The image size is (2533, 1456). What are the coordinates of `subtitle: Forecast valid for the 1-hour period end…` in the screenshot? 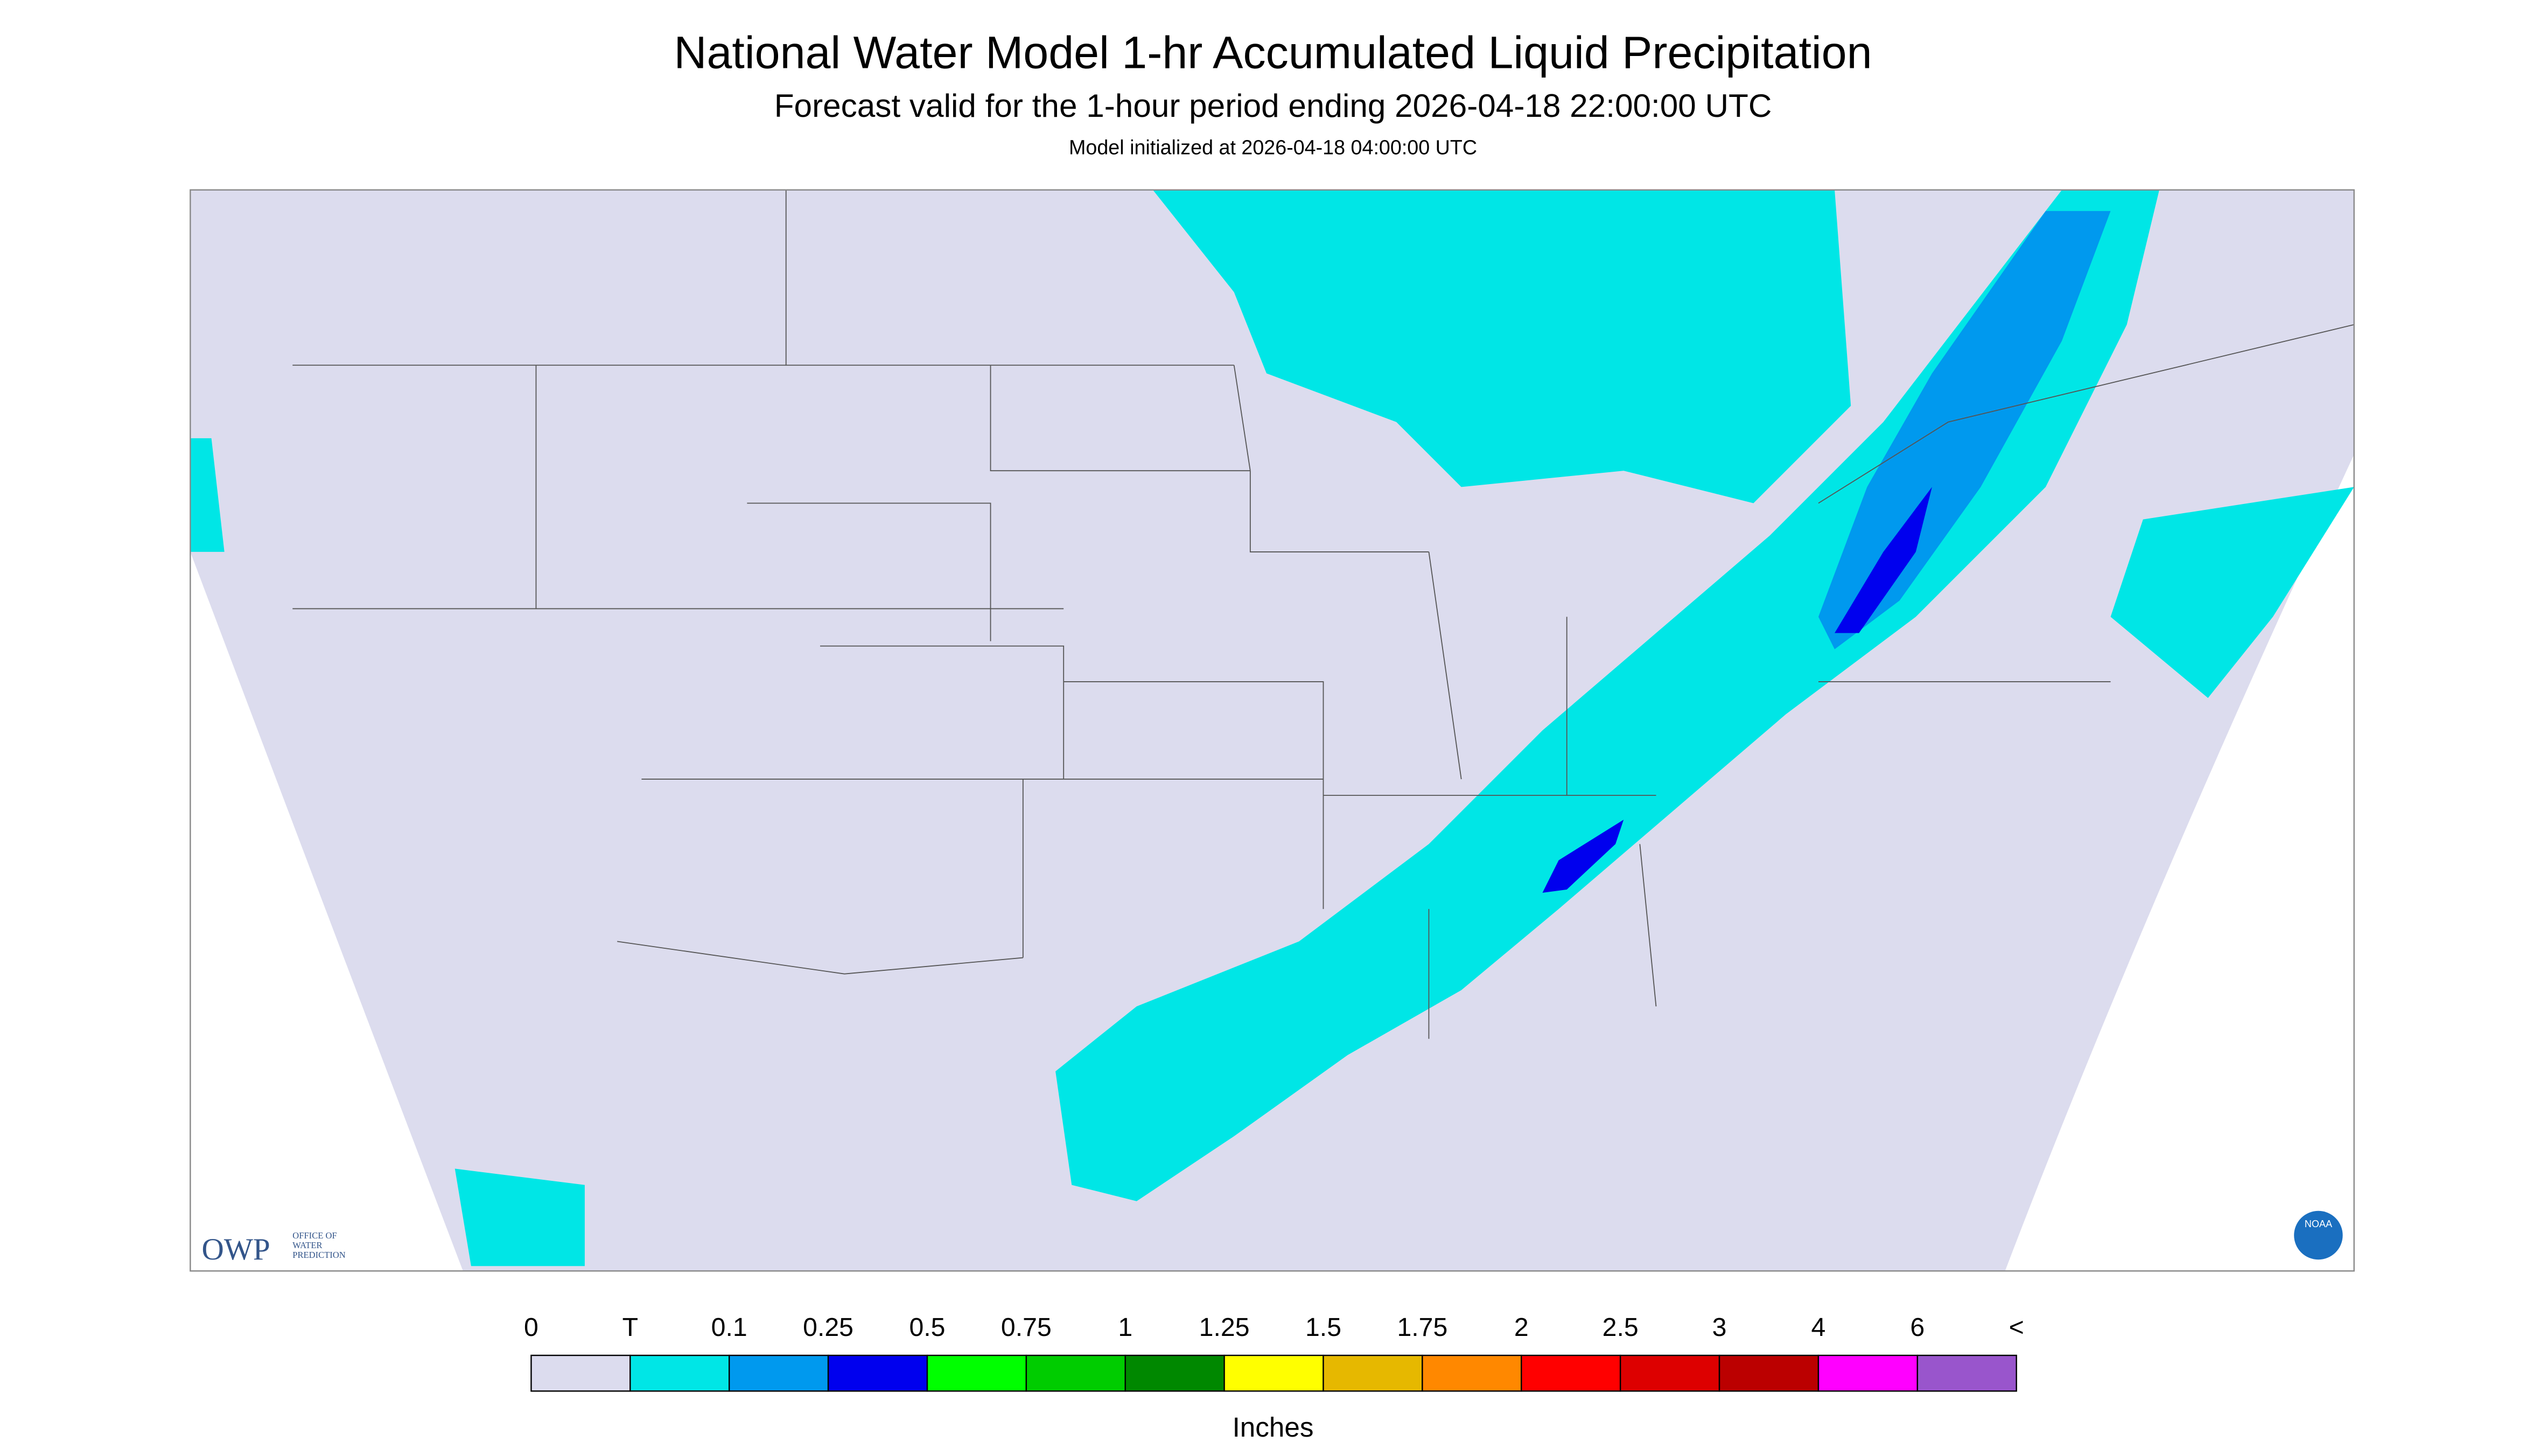 It's located at (1273, 105).